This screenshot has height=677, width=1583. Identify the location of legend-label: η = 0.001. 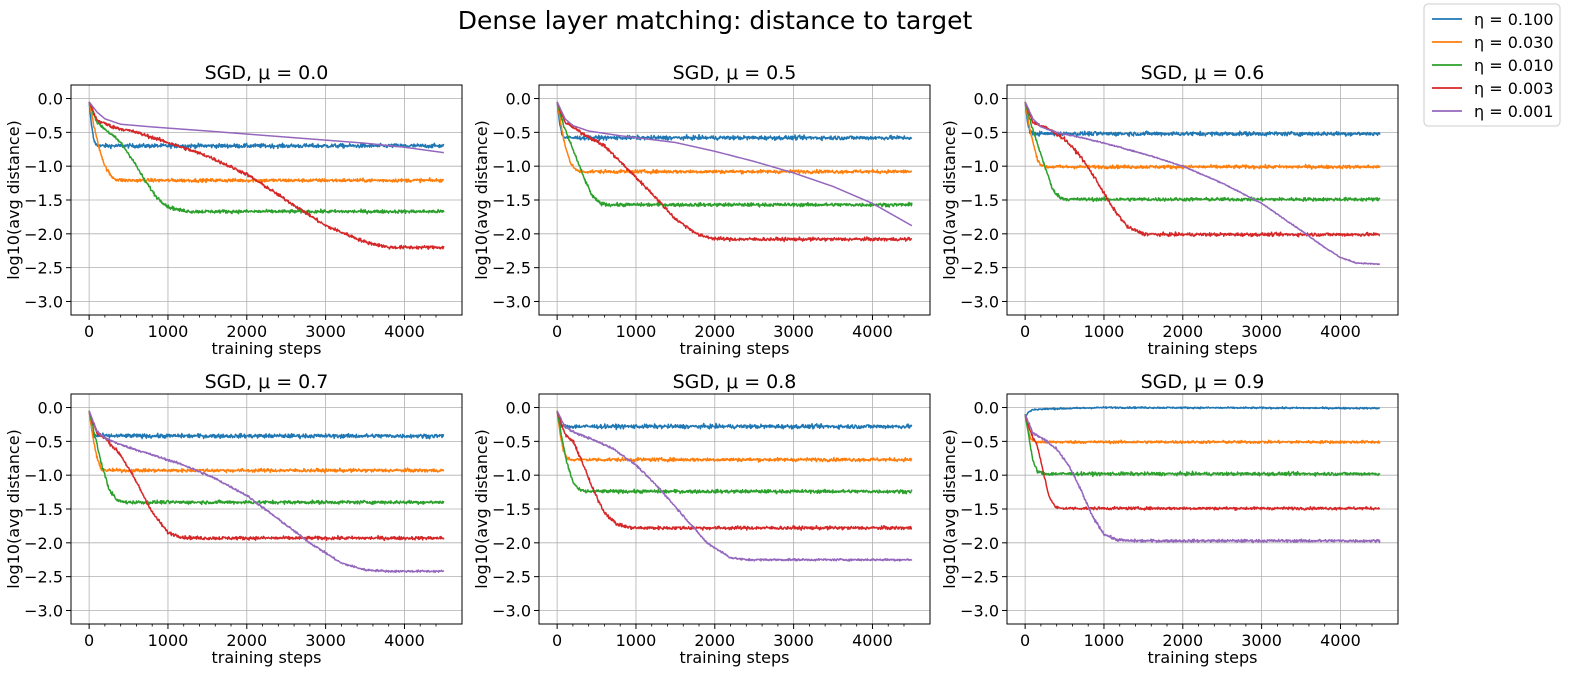
(1514, 111).